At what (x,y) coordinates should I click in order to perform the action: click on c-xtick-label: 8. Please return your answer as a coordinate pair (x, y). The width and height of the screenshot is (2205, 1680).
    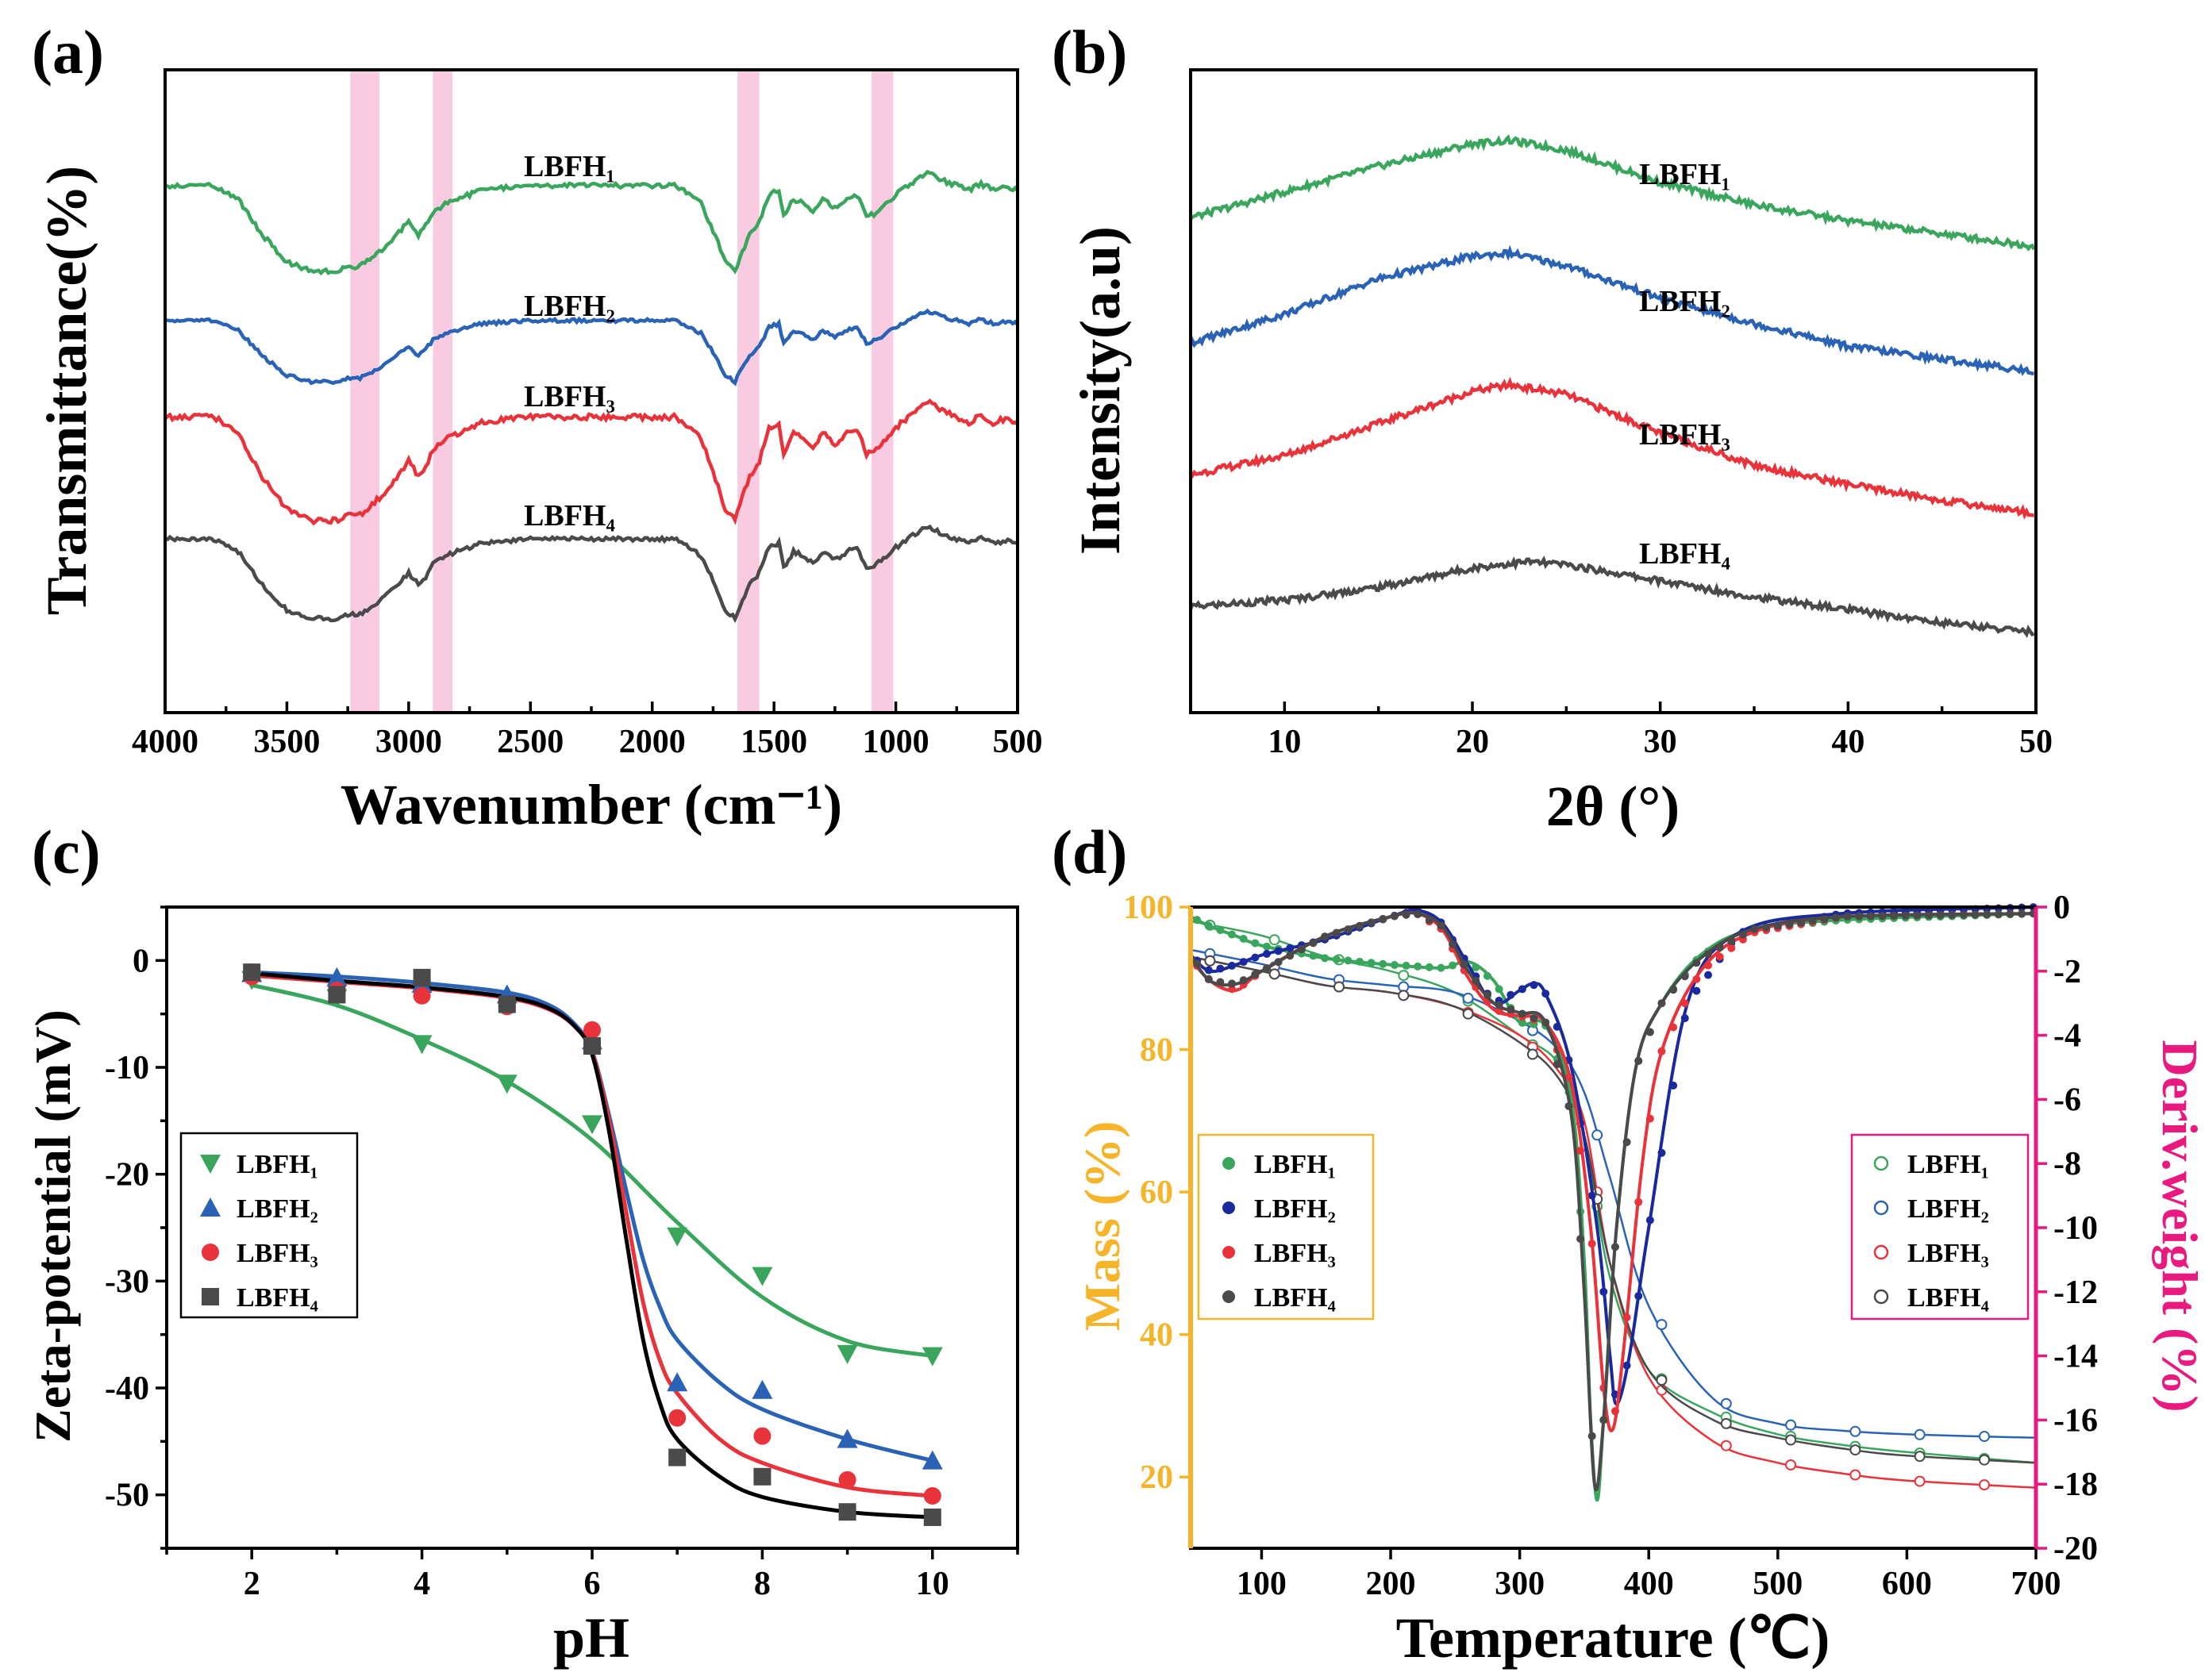
    Looking at the image, I should click on (762, 1584).